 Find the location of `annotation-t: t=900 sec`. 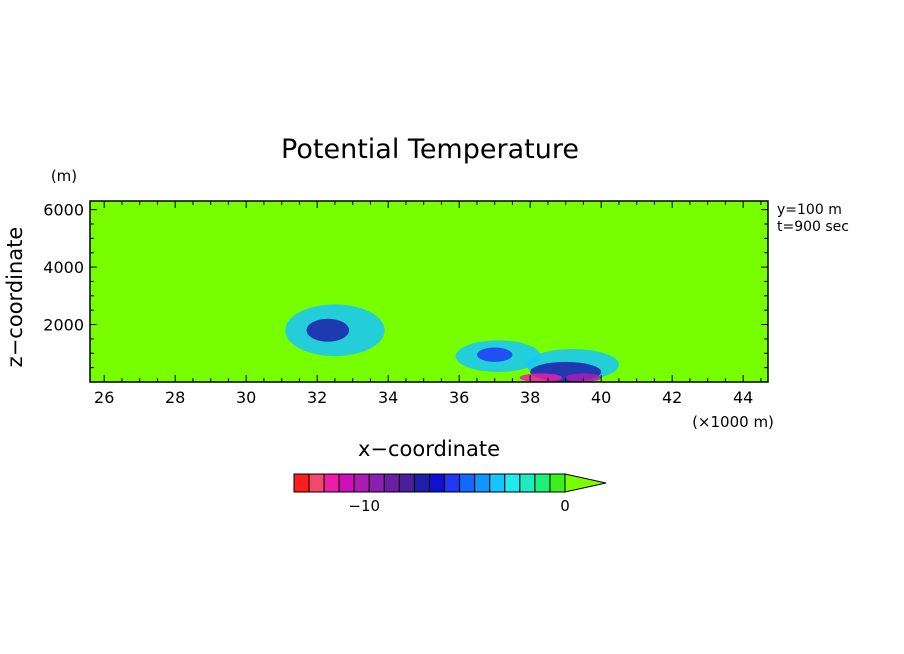

annotation-t: t=900 sec is located at coordinates (813, 227).